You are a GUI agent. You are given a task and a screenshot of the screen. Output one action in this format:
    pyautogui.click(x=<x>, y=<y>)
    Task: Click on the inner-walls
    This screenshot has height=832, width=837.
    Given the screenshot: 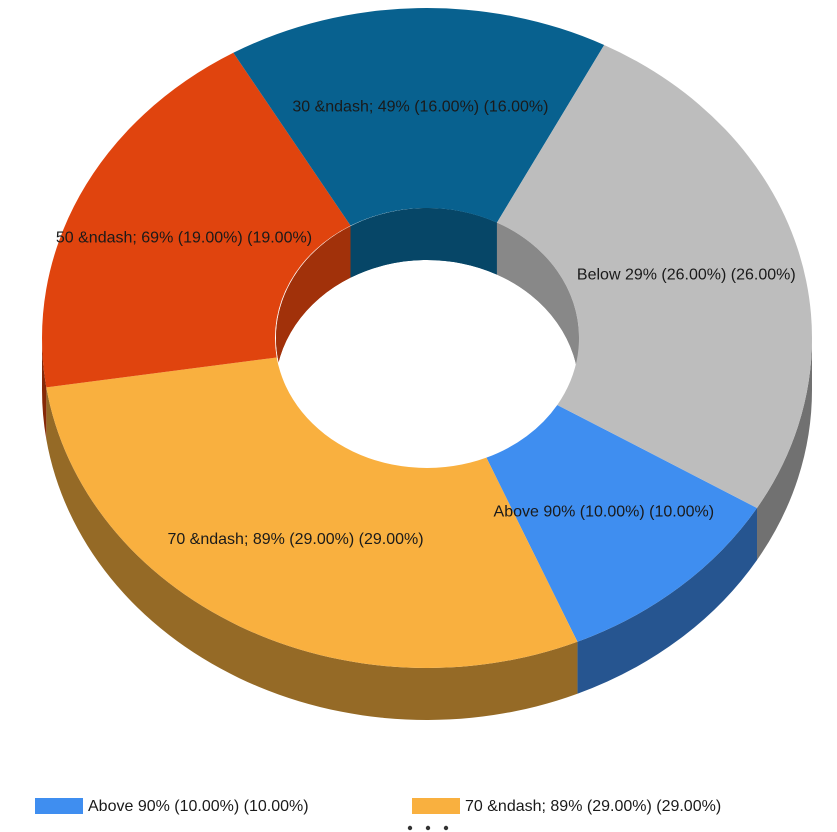 What is the action you would take?
    pyautogui.click(x=427, y=299)
    